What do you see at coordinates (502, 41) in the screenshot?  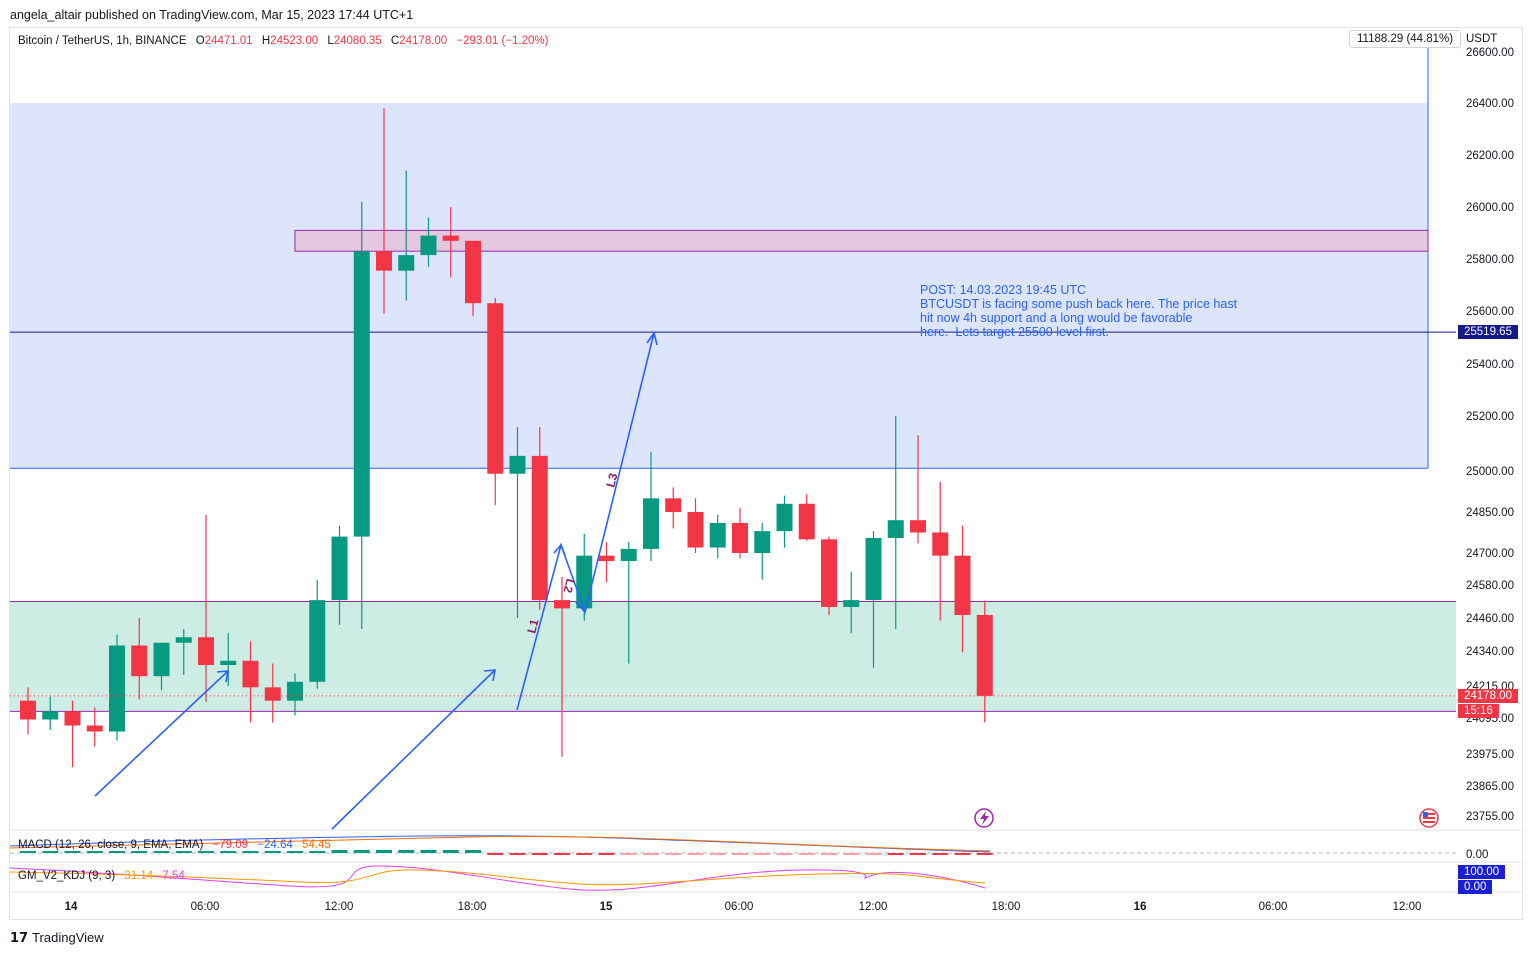 I see `legend-change: −293.01 (−1.20%)` at bounding box center [502, 41].